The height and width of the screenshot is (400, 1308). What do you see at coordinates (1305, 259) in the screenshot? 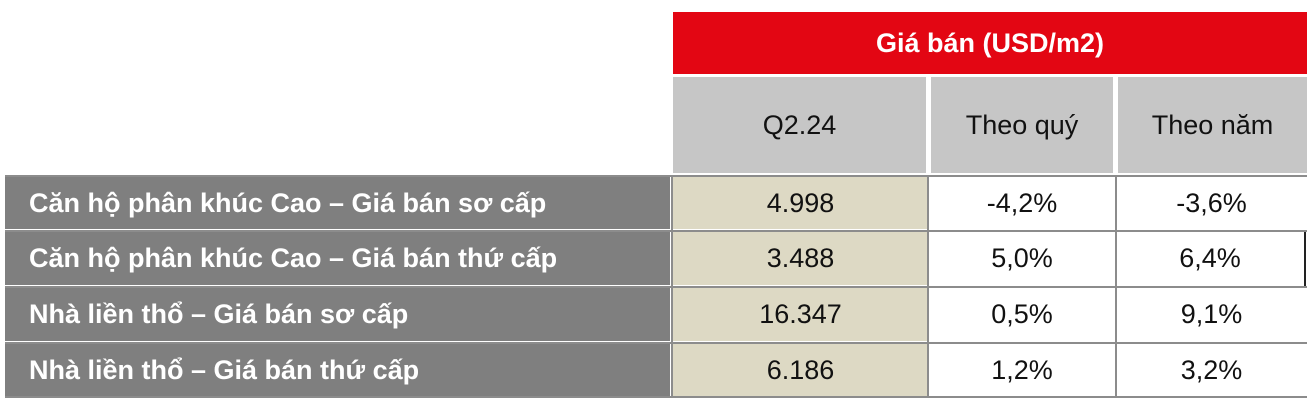
I see `cell-border-mark` at bounding box center [1305, 259].